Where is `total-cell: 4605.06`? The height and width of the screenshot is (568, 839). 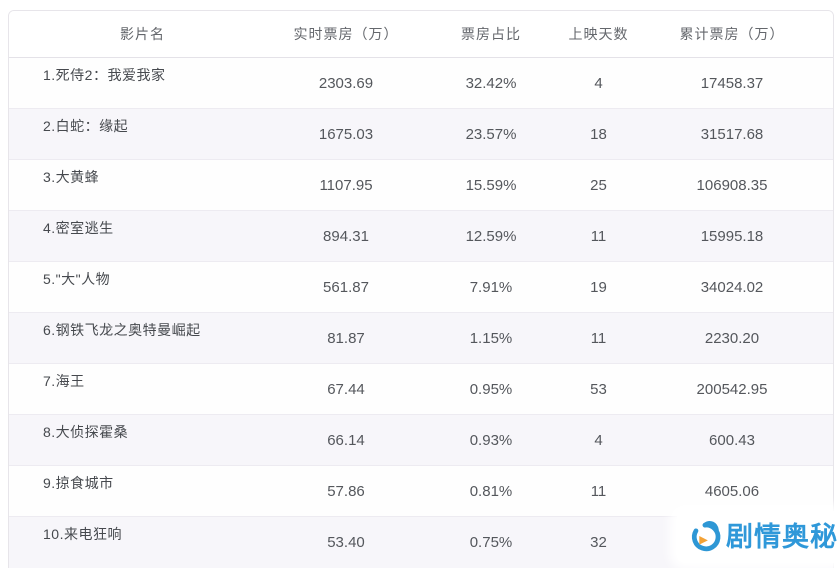 total-cell: 4605.06 is located at coordinates (732, 491).